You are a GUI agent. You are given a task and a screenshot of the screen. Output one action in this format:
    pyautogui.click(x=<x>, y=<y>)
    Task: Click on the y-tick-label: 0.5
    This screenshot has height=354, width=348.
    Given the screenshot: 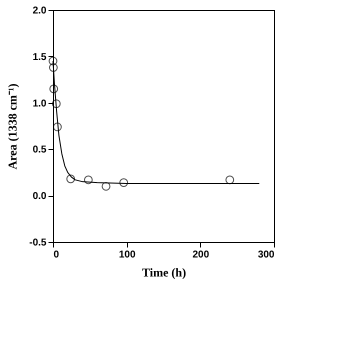 What is the action you would take?
    pyautogui.click(x=39, y=150)
    